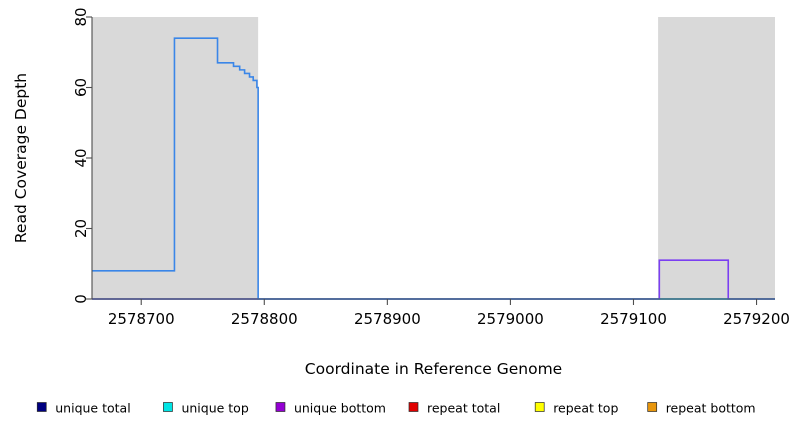 The height and width of the screenshot is (432, 792). I want to click on y-ticklabel-40: 40, so click(81, 157).